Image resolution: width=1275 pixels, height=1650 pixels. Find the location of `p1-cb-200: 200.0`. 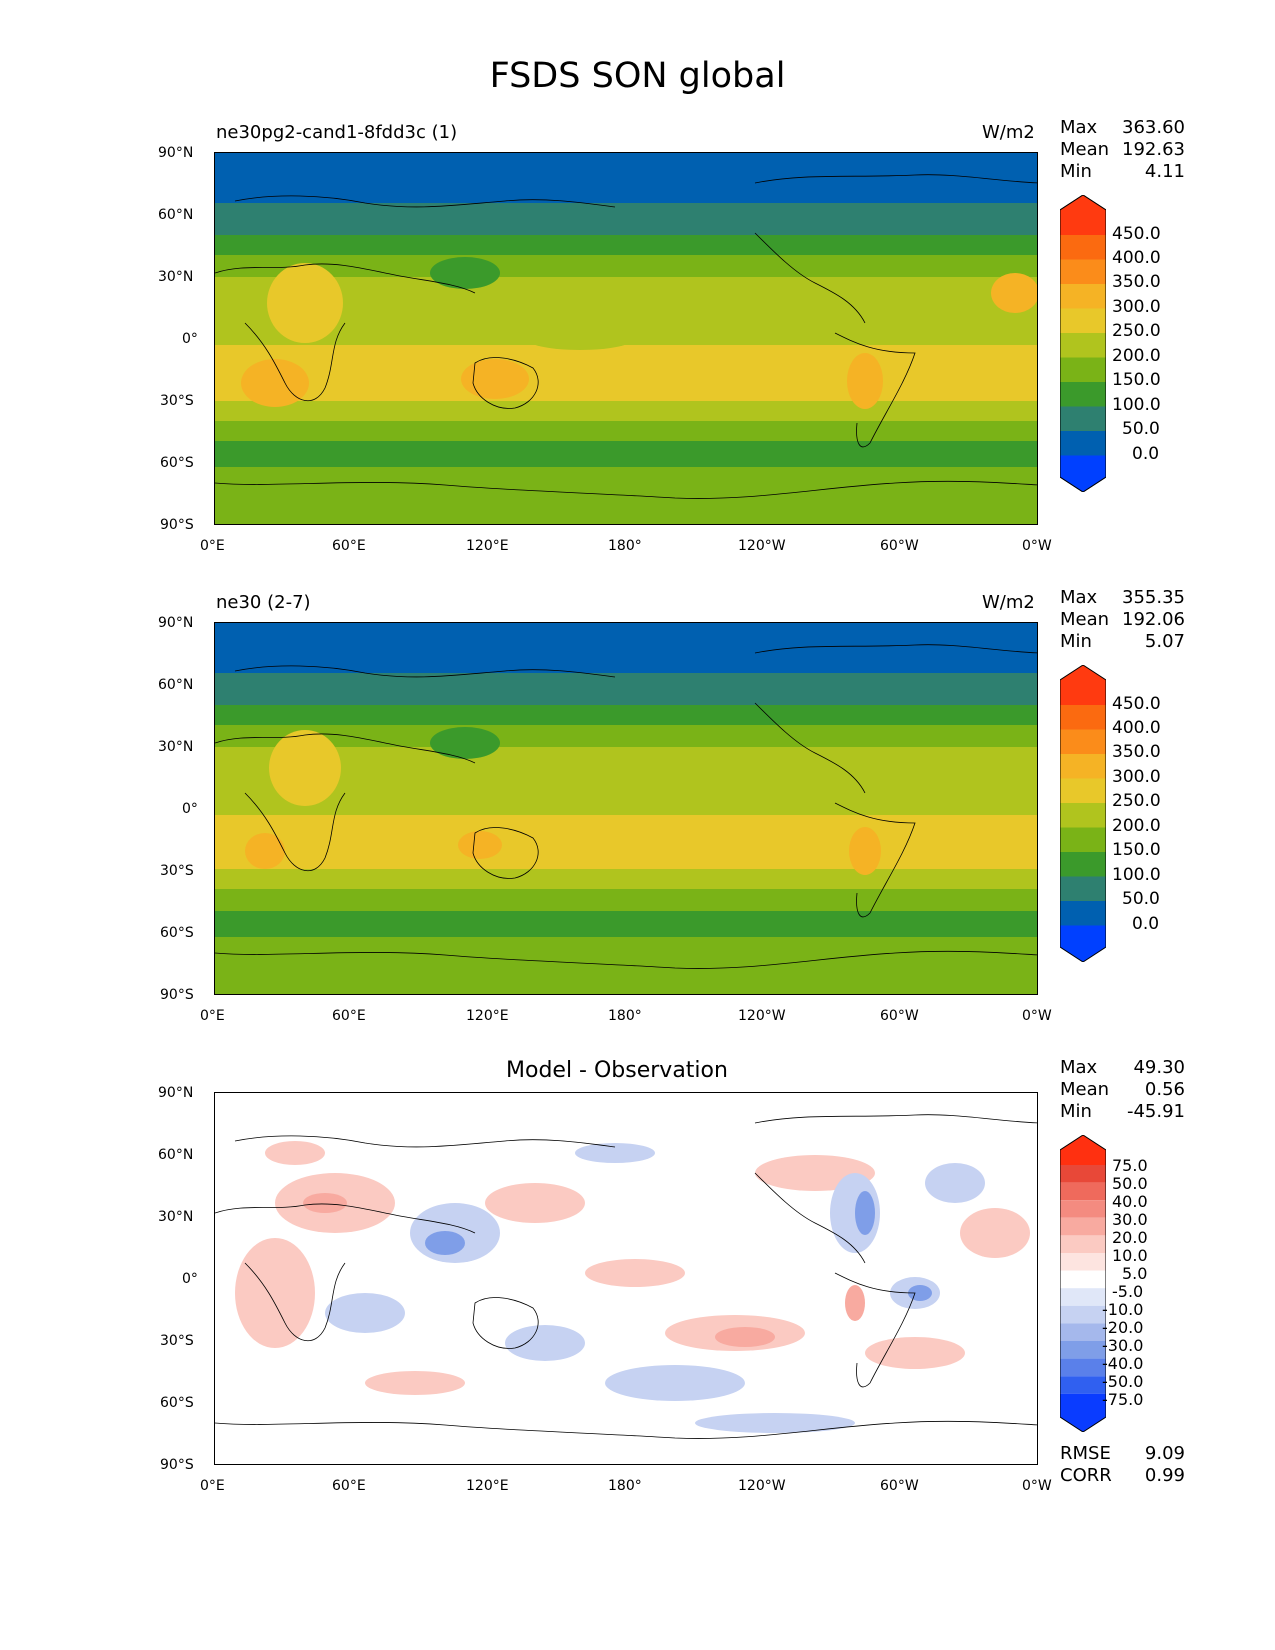

p1-cb-200: 200.0 is located at coordinates (1136, 356).